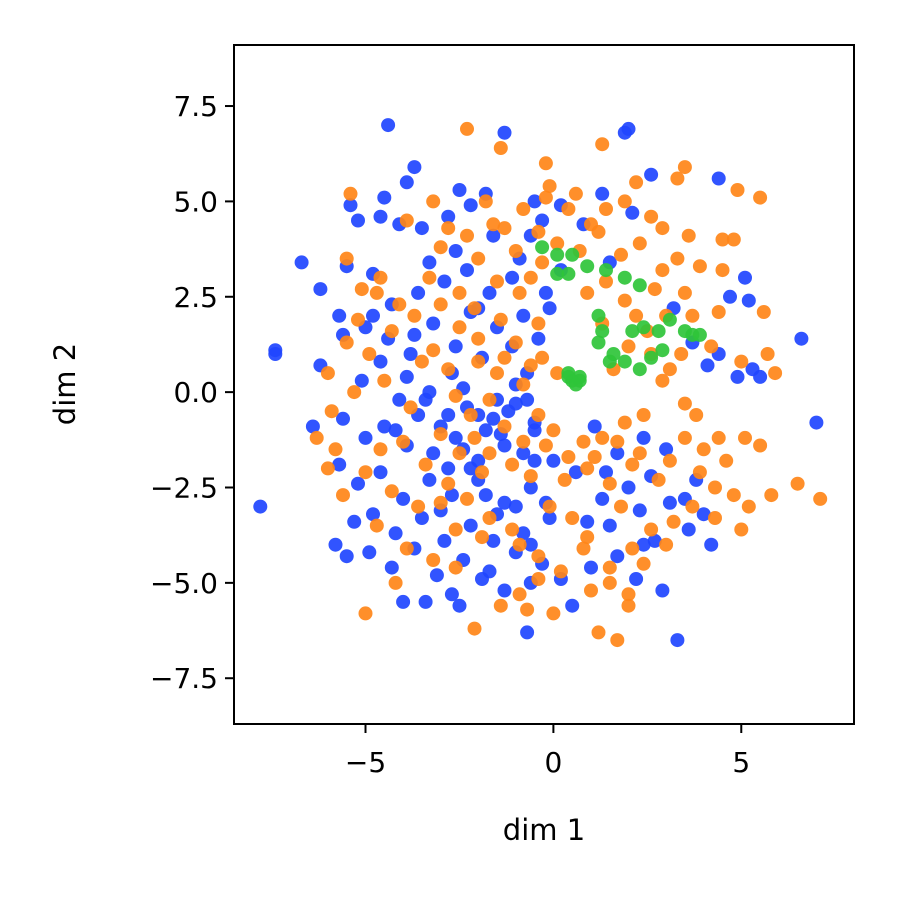 This screenshot has width=900, height=900. Describe the element at coordinates (184, 487) in the screenshot. I see `y-tick-label: −2.5` at that location.